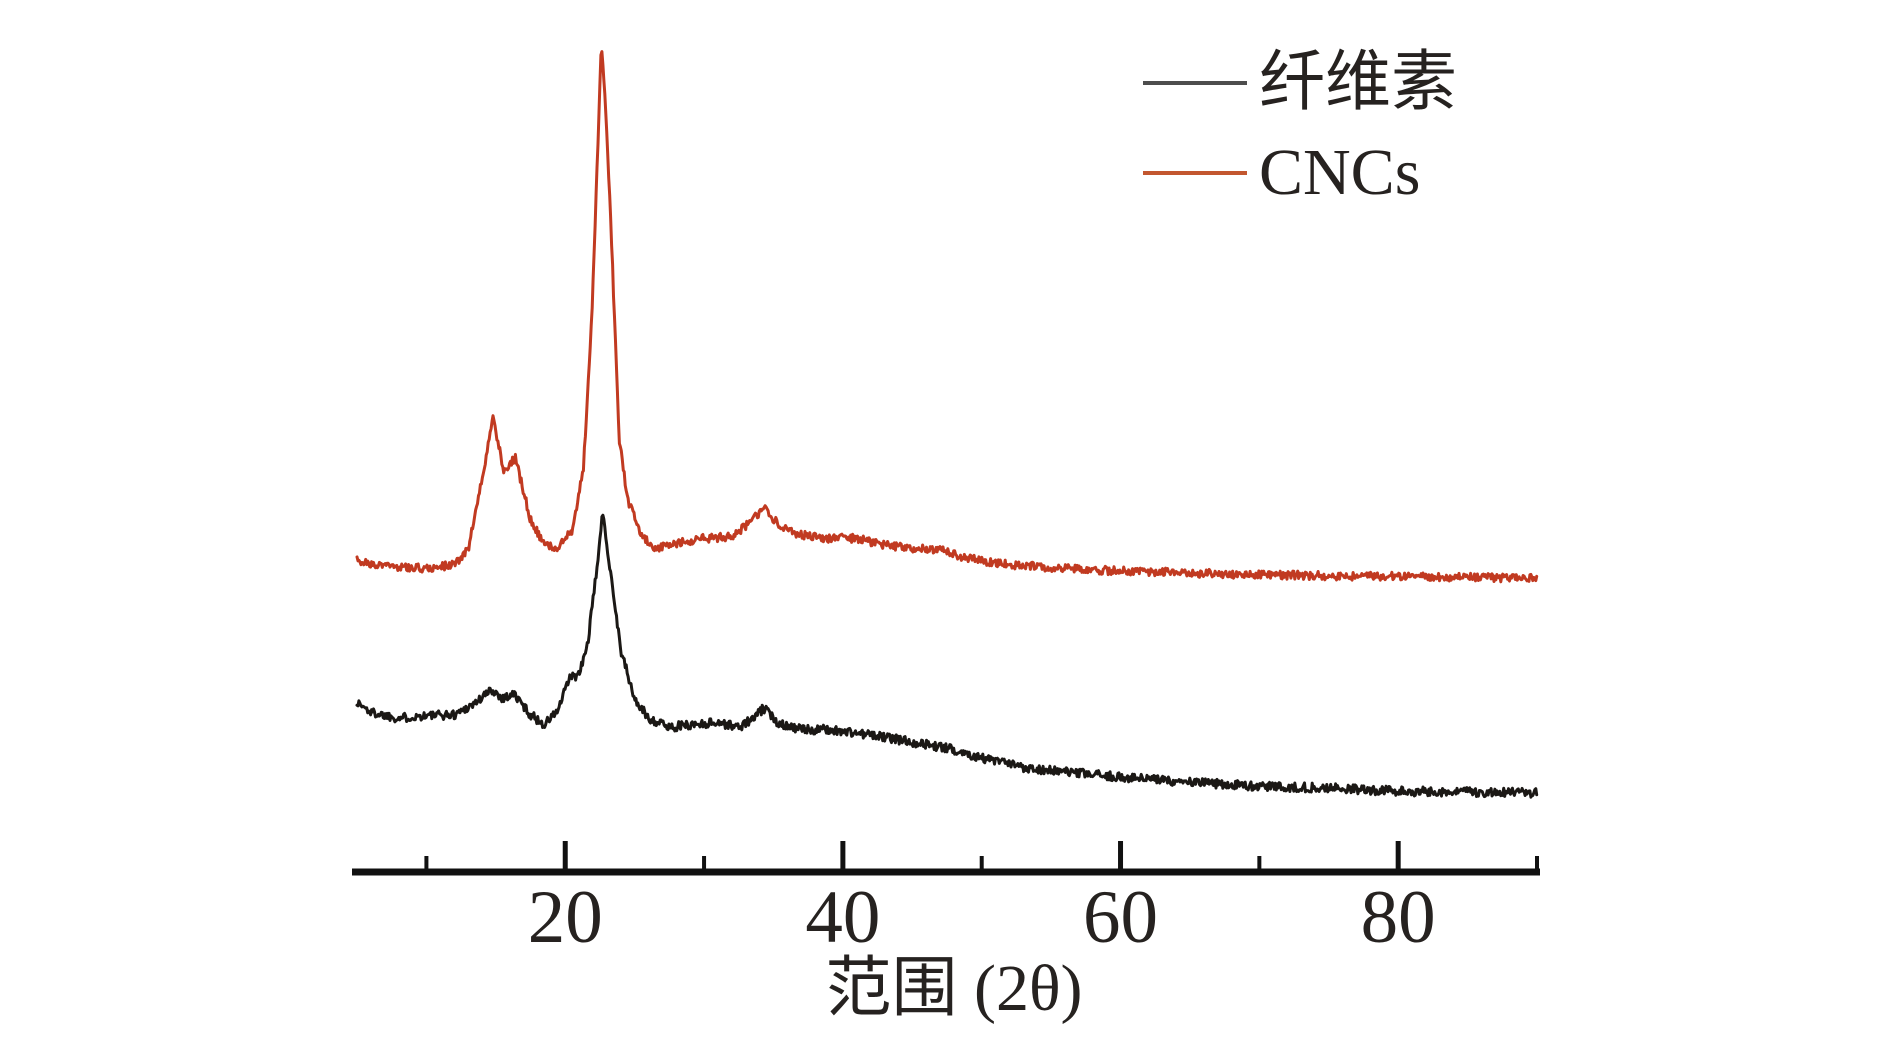  I want to click on legend-item-cellulose: 纤维素, so click(1300, 83).